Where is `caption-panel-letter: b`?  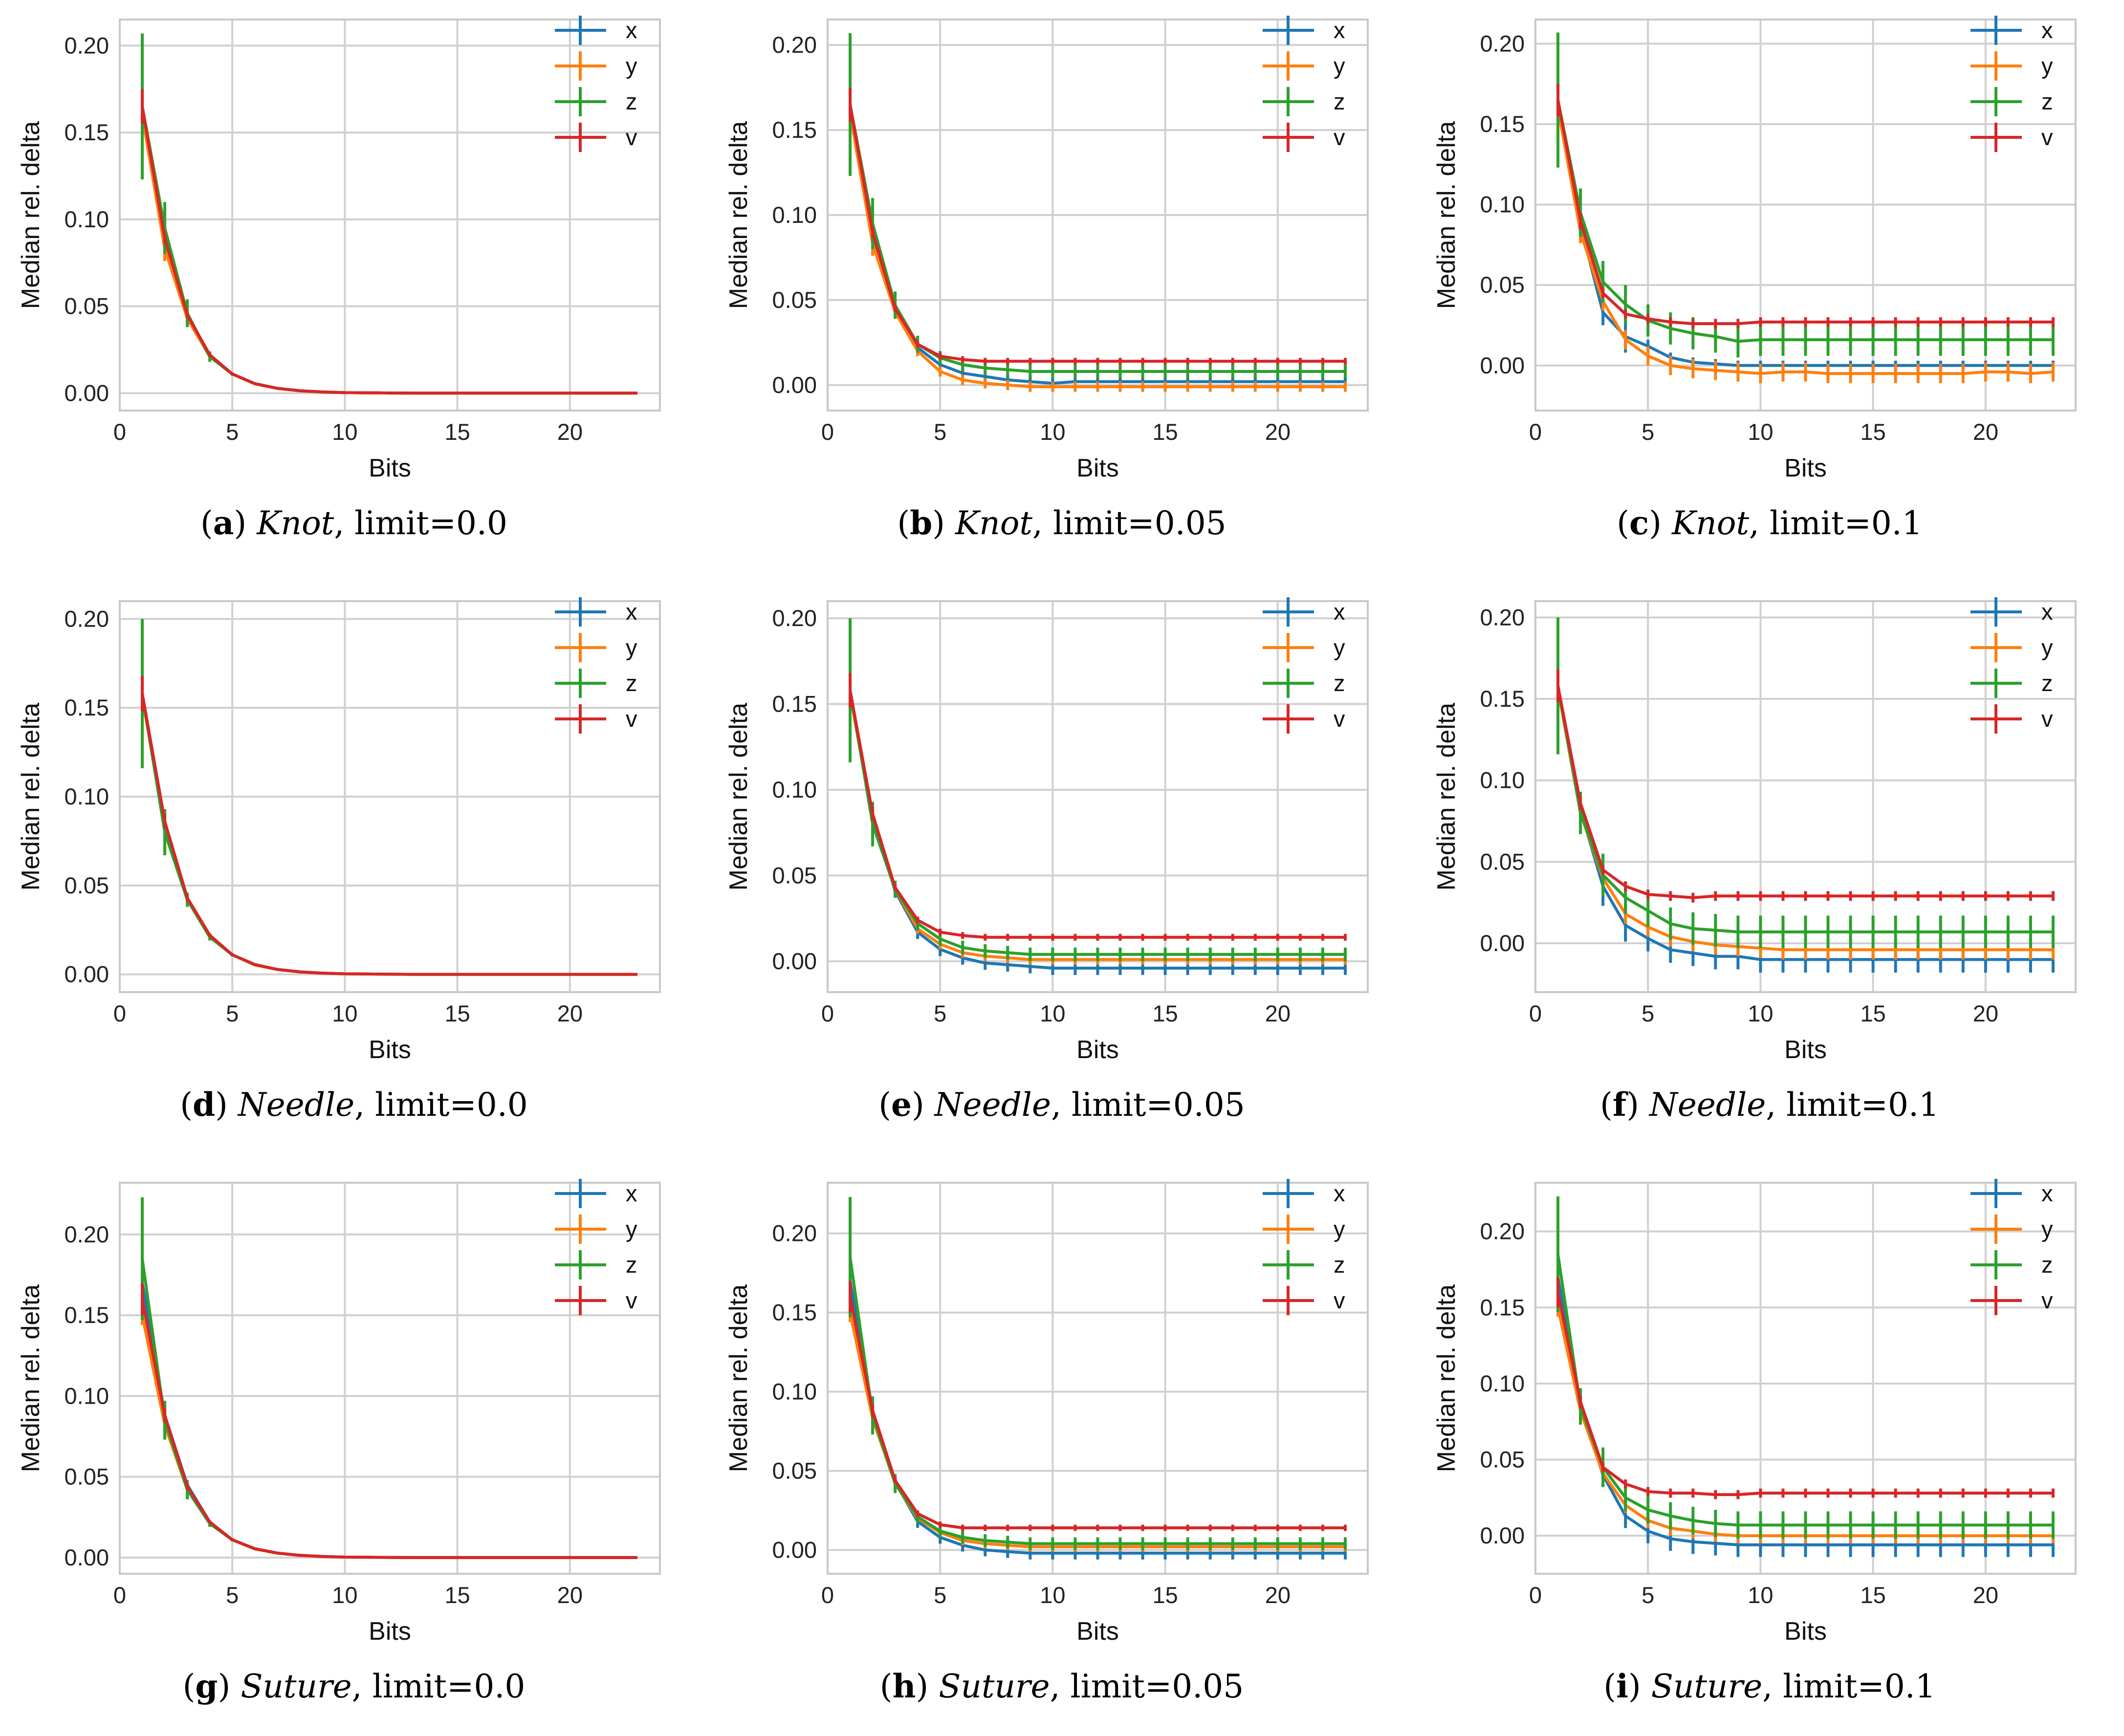 caption-panel-letter: b is located at coordinates (922, 523).